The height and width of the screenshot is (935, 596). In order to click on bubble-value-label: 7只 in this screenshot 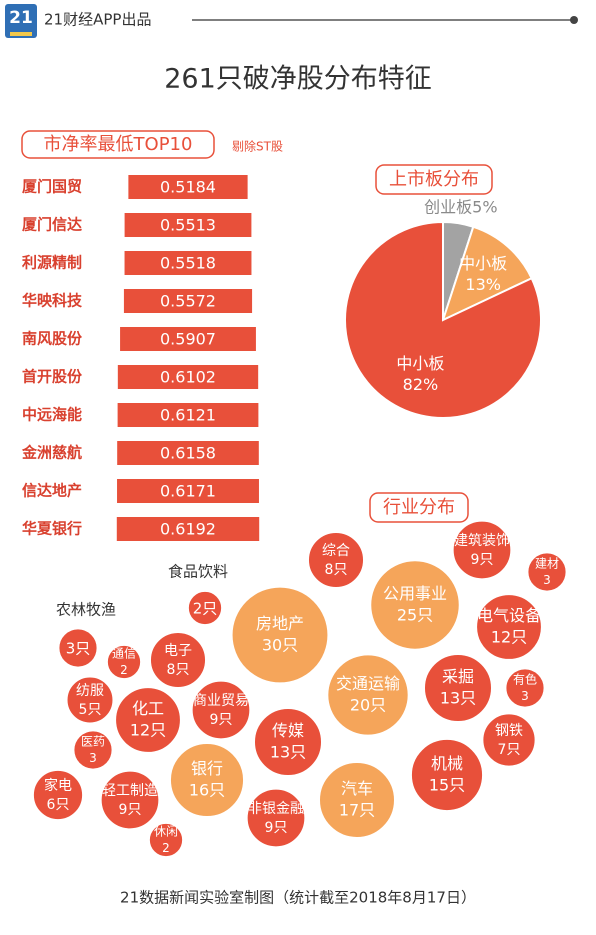, I will do `click(509, 750)`.